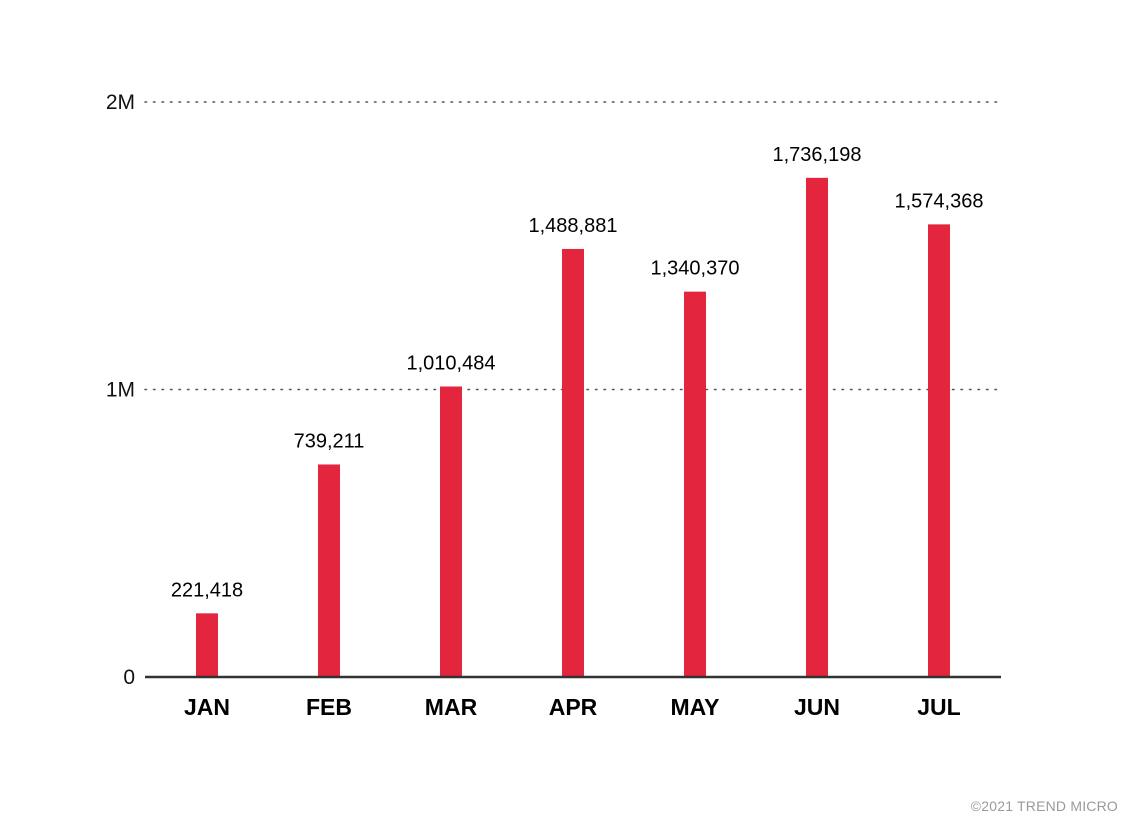 This screenshot has width=1146, height=834. Describe the element at coordinates (207, 590) in the screenshot. I see `data-label-jan: 221,418` at that location.